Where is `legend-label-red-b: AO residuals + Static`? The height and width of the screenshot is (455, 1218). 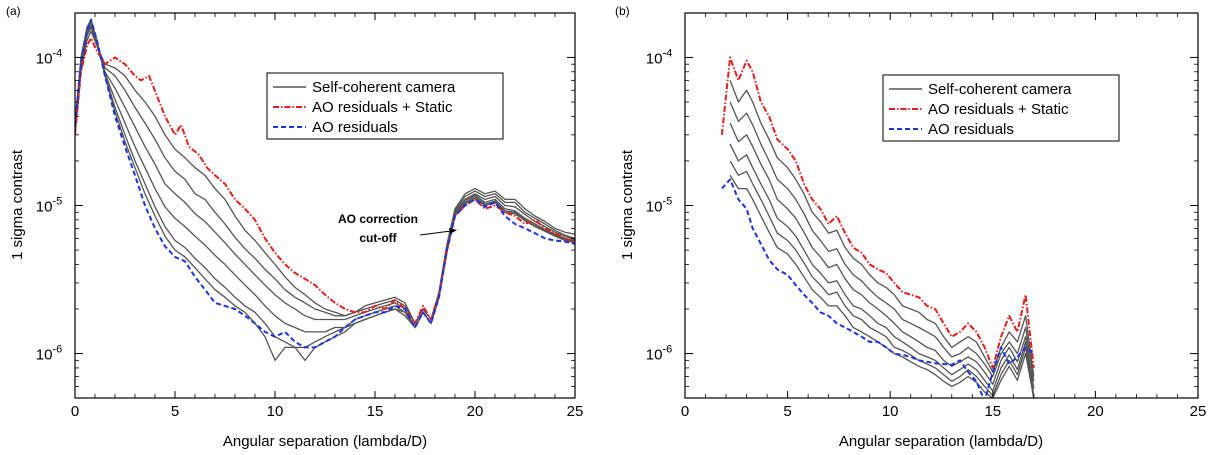
legend-label-red-b: AO residuals + Static is located at coordinates (998, 109).